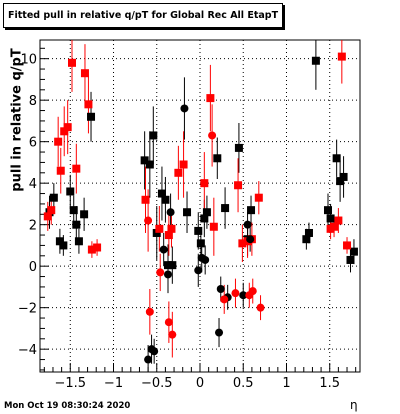  Describe the element at coordinates (157, 383) in the screenshot. I see `x-tick-label: −0.5` at that location.